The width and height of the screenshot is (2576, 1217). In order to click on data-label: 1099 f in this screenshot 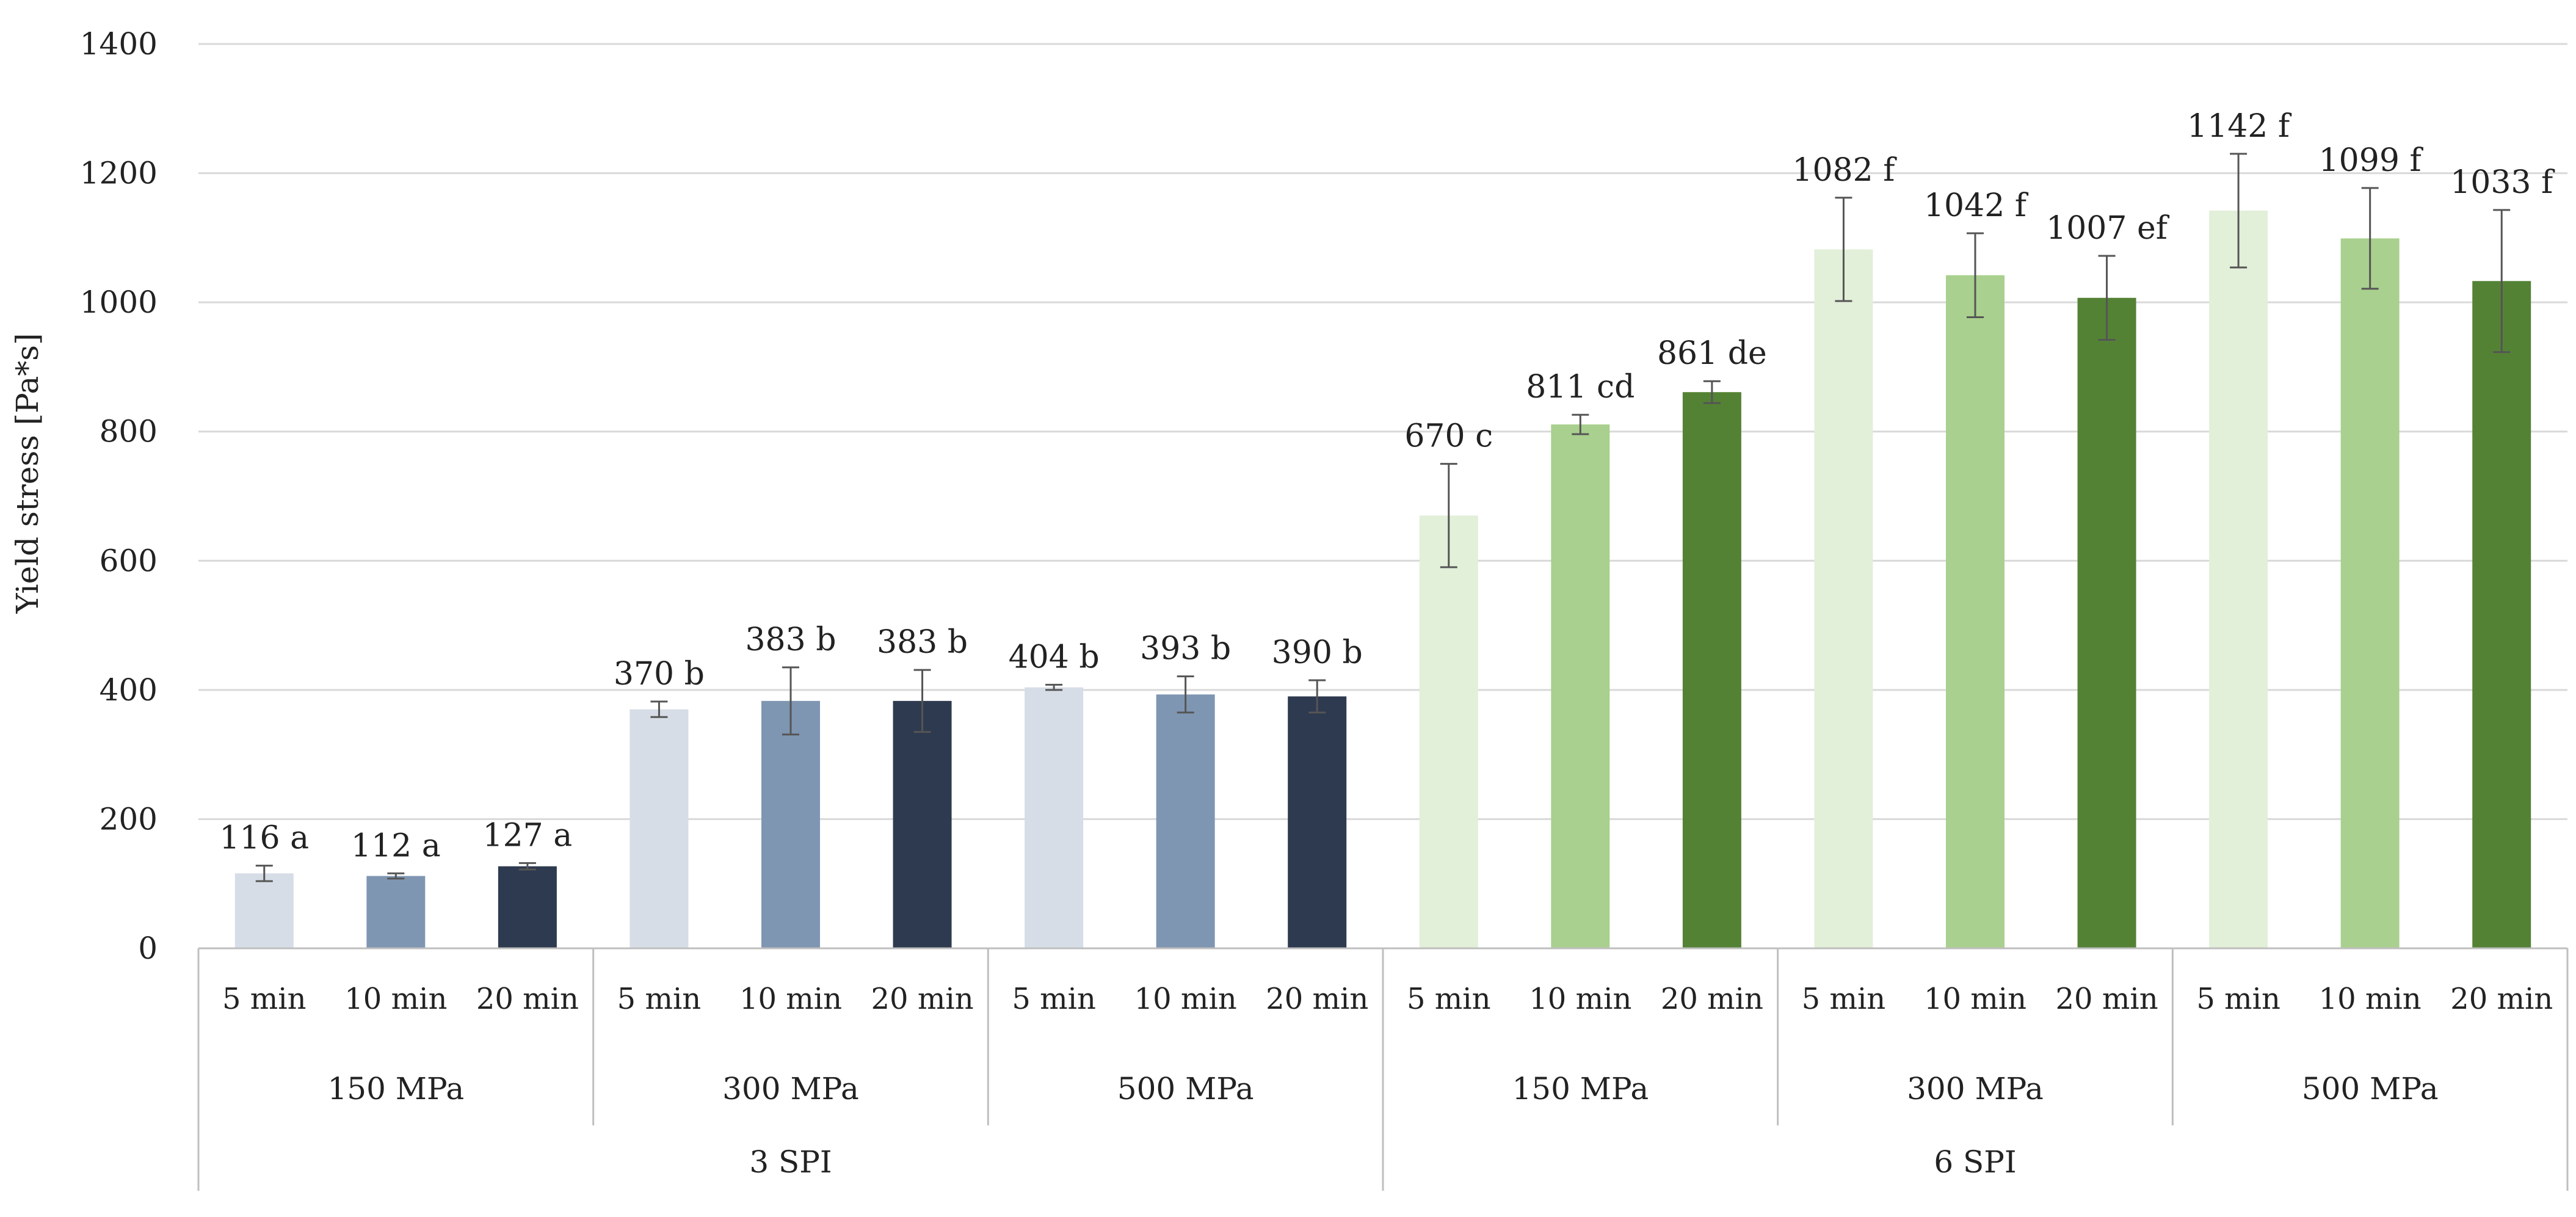, I will do `click(2371, 160)`.